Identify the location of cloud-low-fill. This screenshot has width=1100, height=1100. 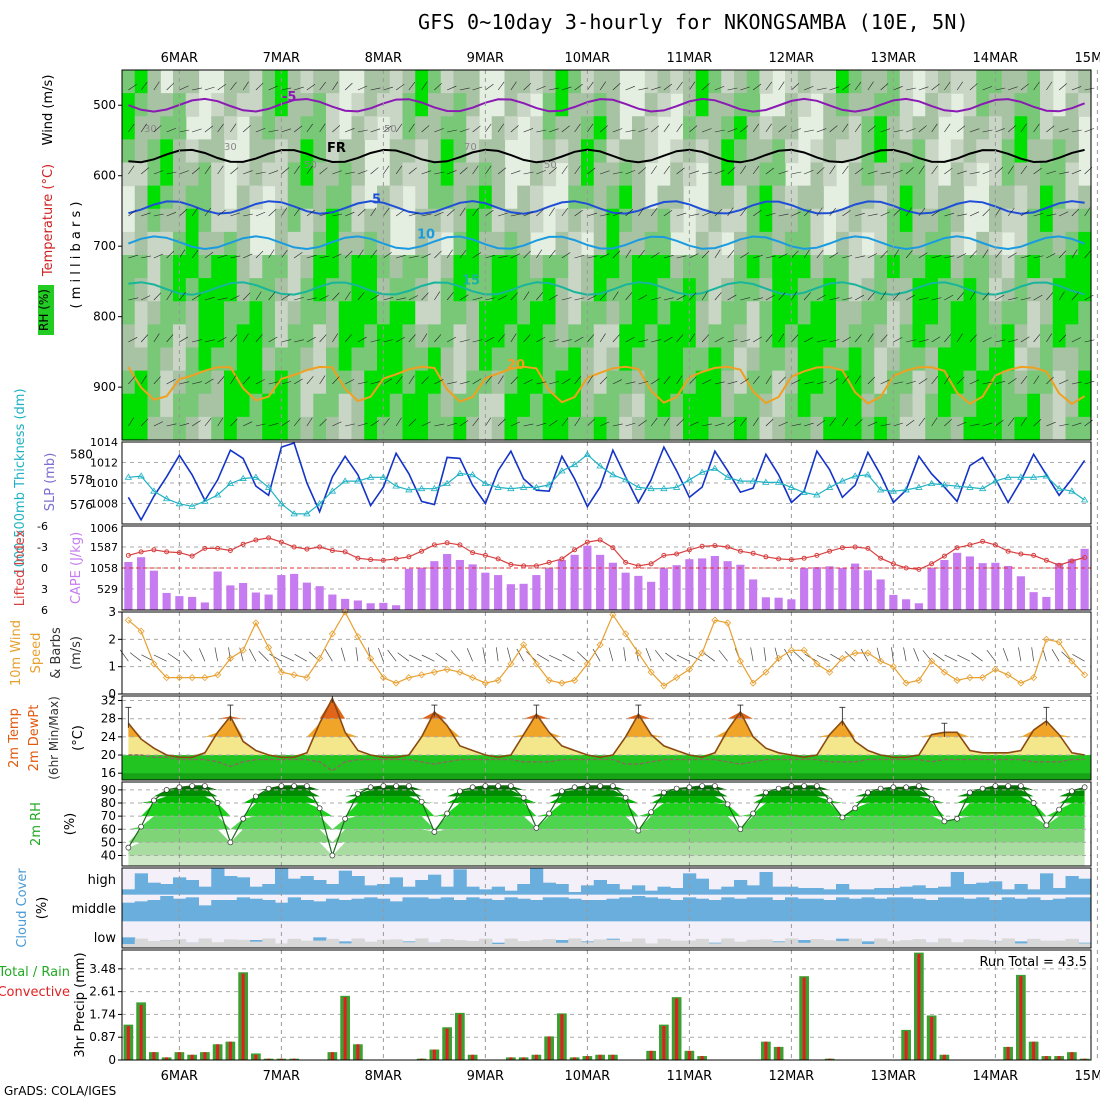
(804, 945).